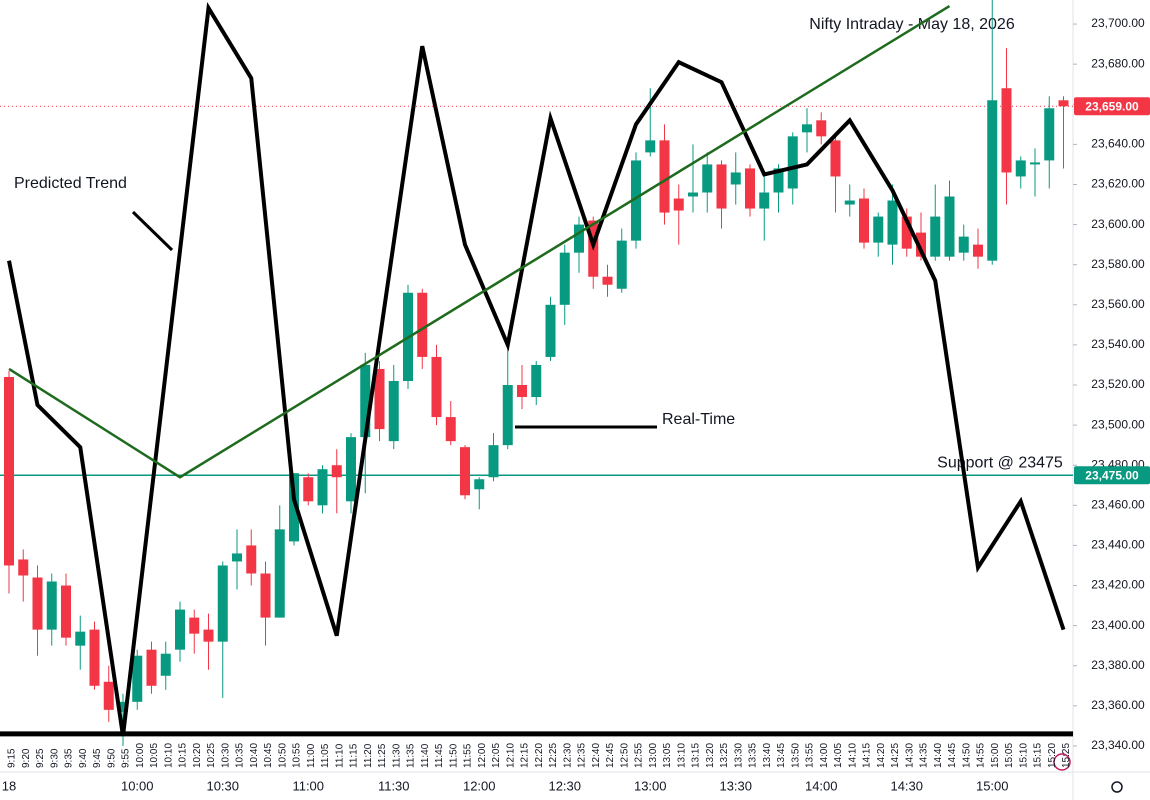 The height and width of the screenshot is (800, 1150). I want to click on x-tick-label: 11:05, so click(325, 755).